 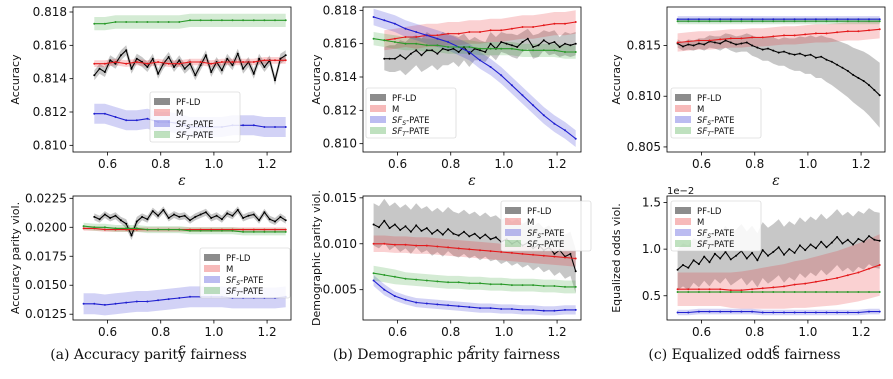 I want to click on x-tick-label: 1.2, so click(x=267, y=332).